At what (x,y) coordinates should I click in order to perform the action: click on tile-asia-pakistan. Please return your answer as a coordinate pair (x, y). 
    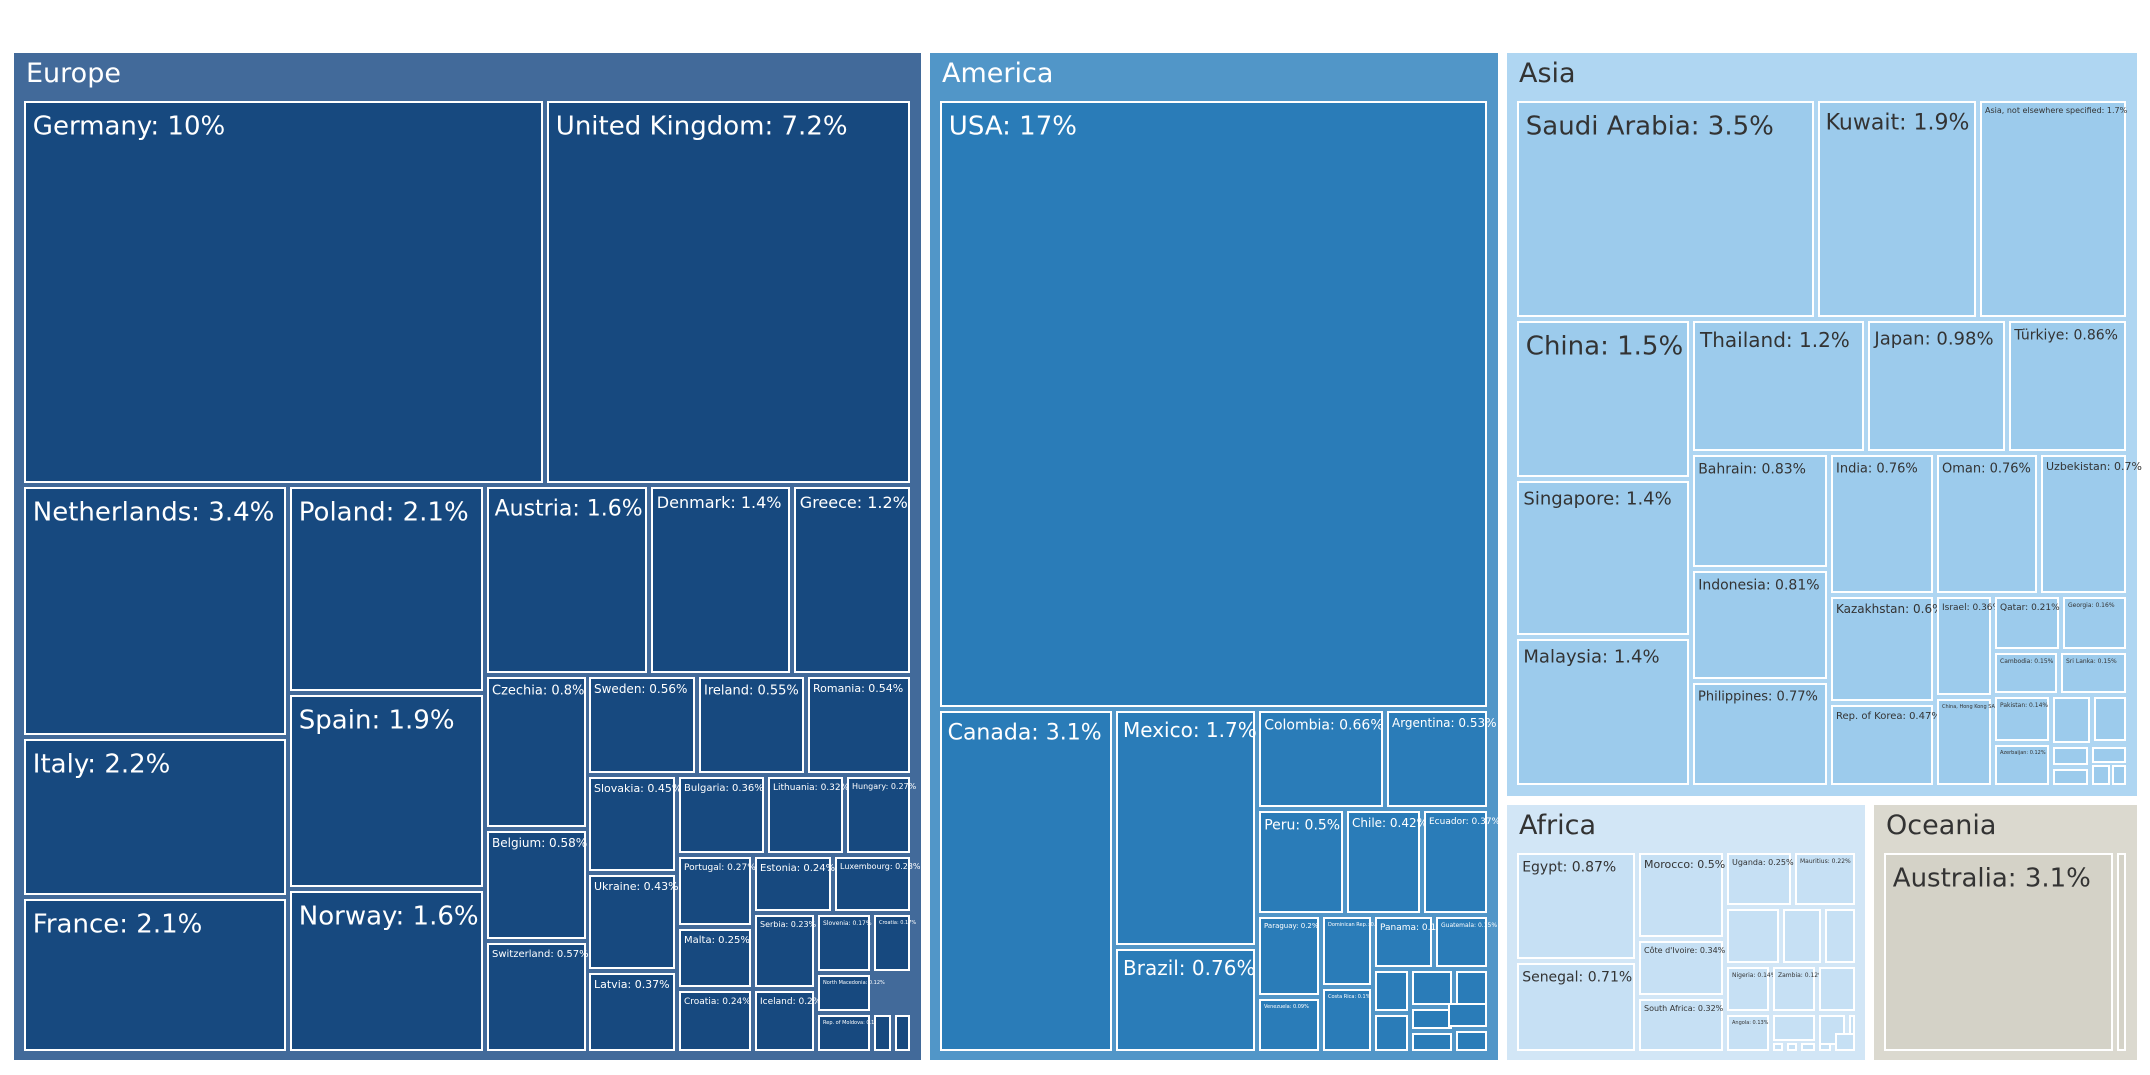
    Looking at the image, I should click on (2022, 719).